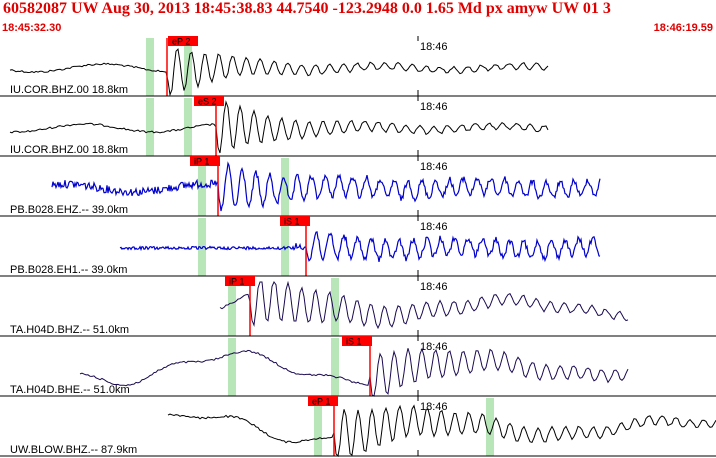  I want to click on time-end-label: 18:46:19.59, so click(683, 28).